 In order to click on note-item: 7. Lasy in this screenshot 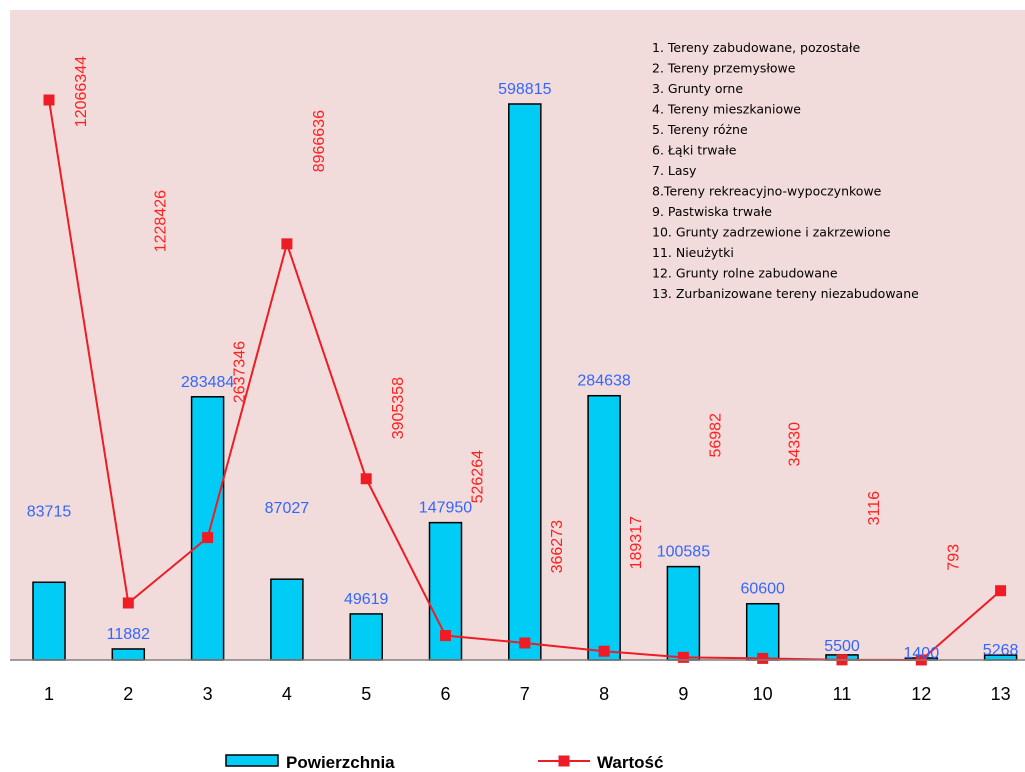, I will do `click(674, 170)`.